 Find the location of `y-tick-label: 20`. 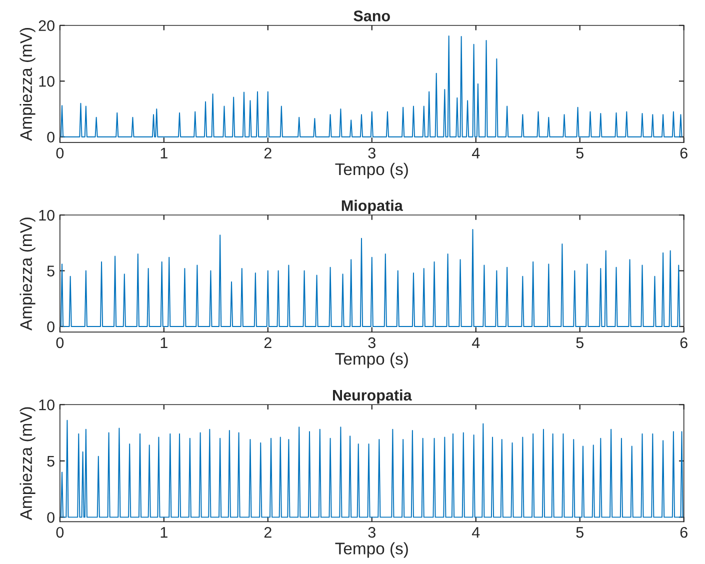

y-tick-label: 20 is located at coordinates (46, 26).